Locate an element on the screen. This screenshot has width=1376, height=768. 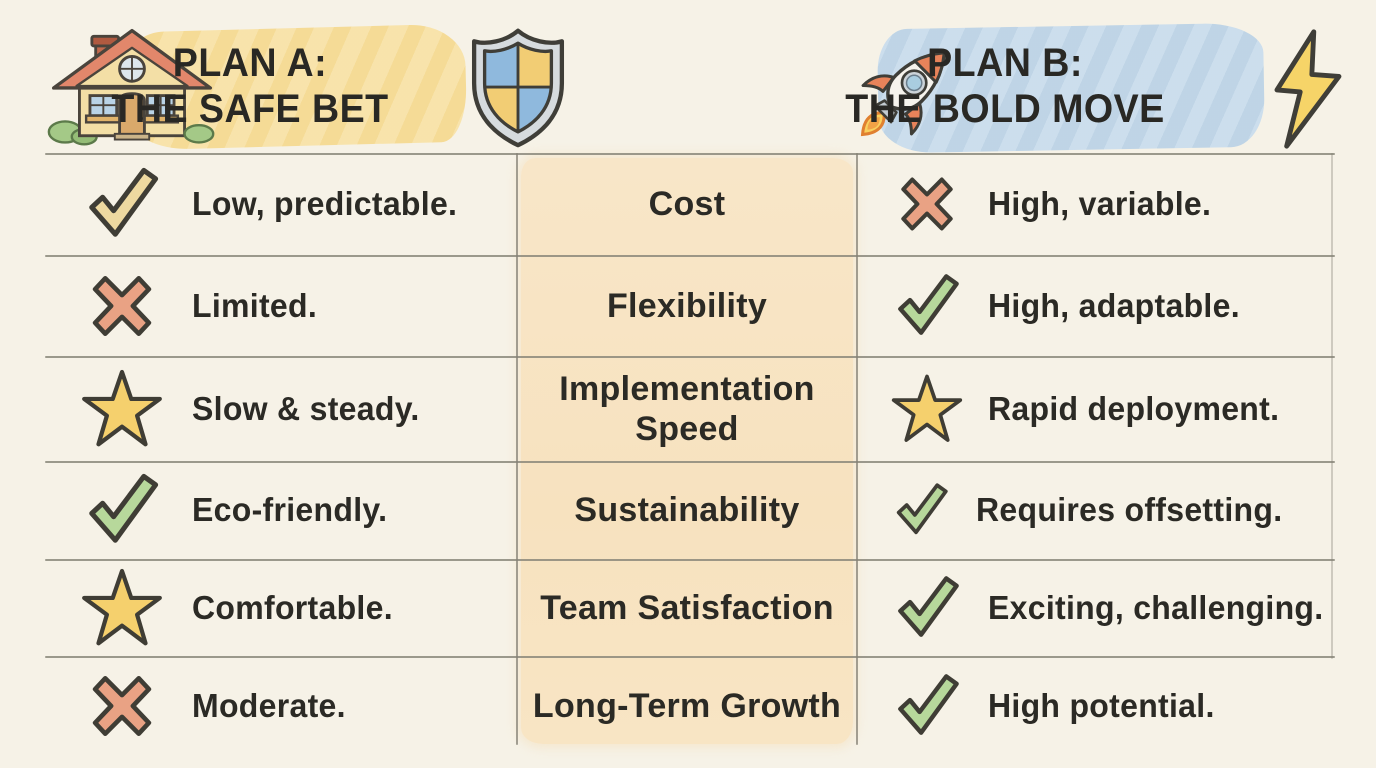
criterion-label: Long-Term Growth is located at coordinates (687, 706).